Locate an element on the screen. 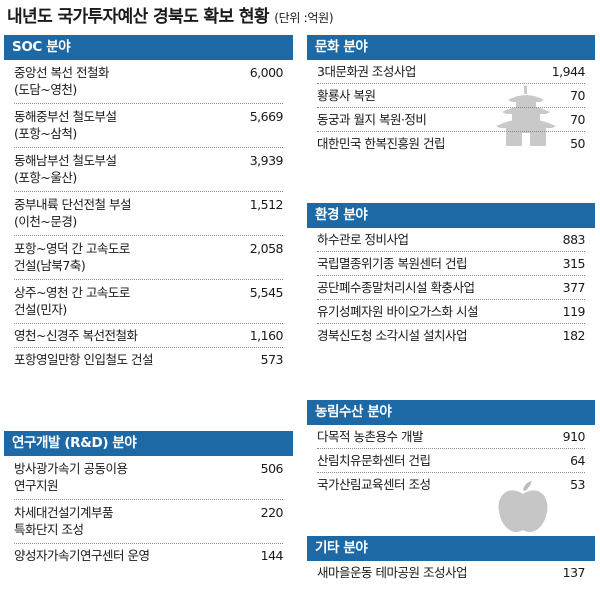  item-value: 1,160 is located at coordinates (266, 335).